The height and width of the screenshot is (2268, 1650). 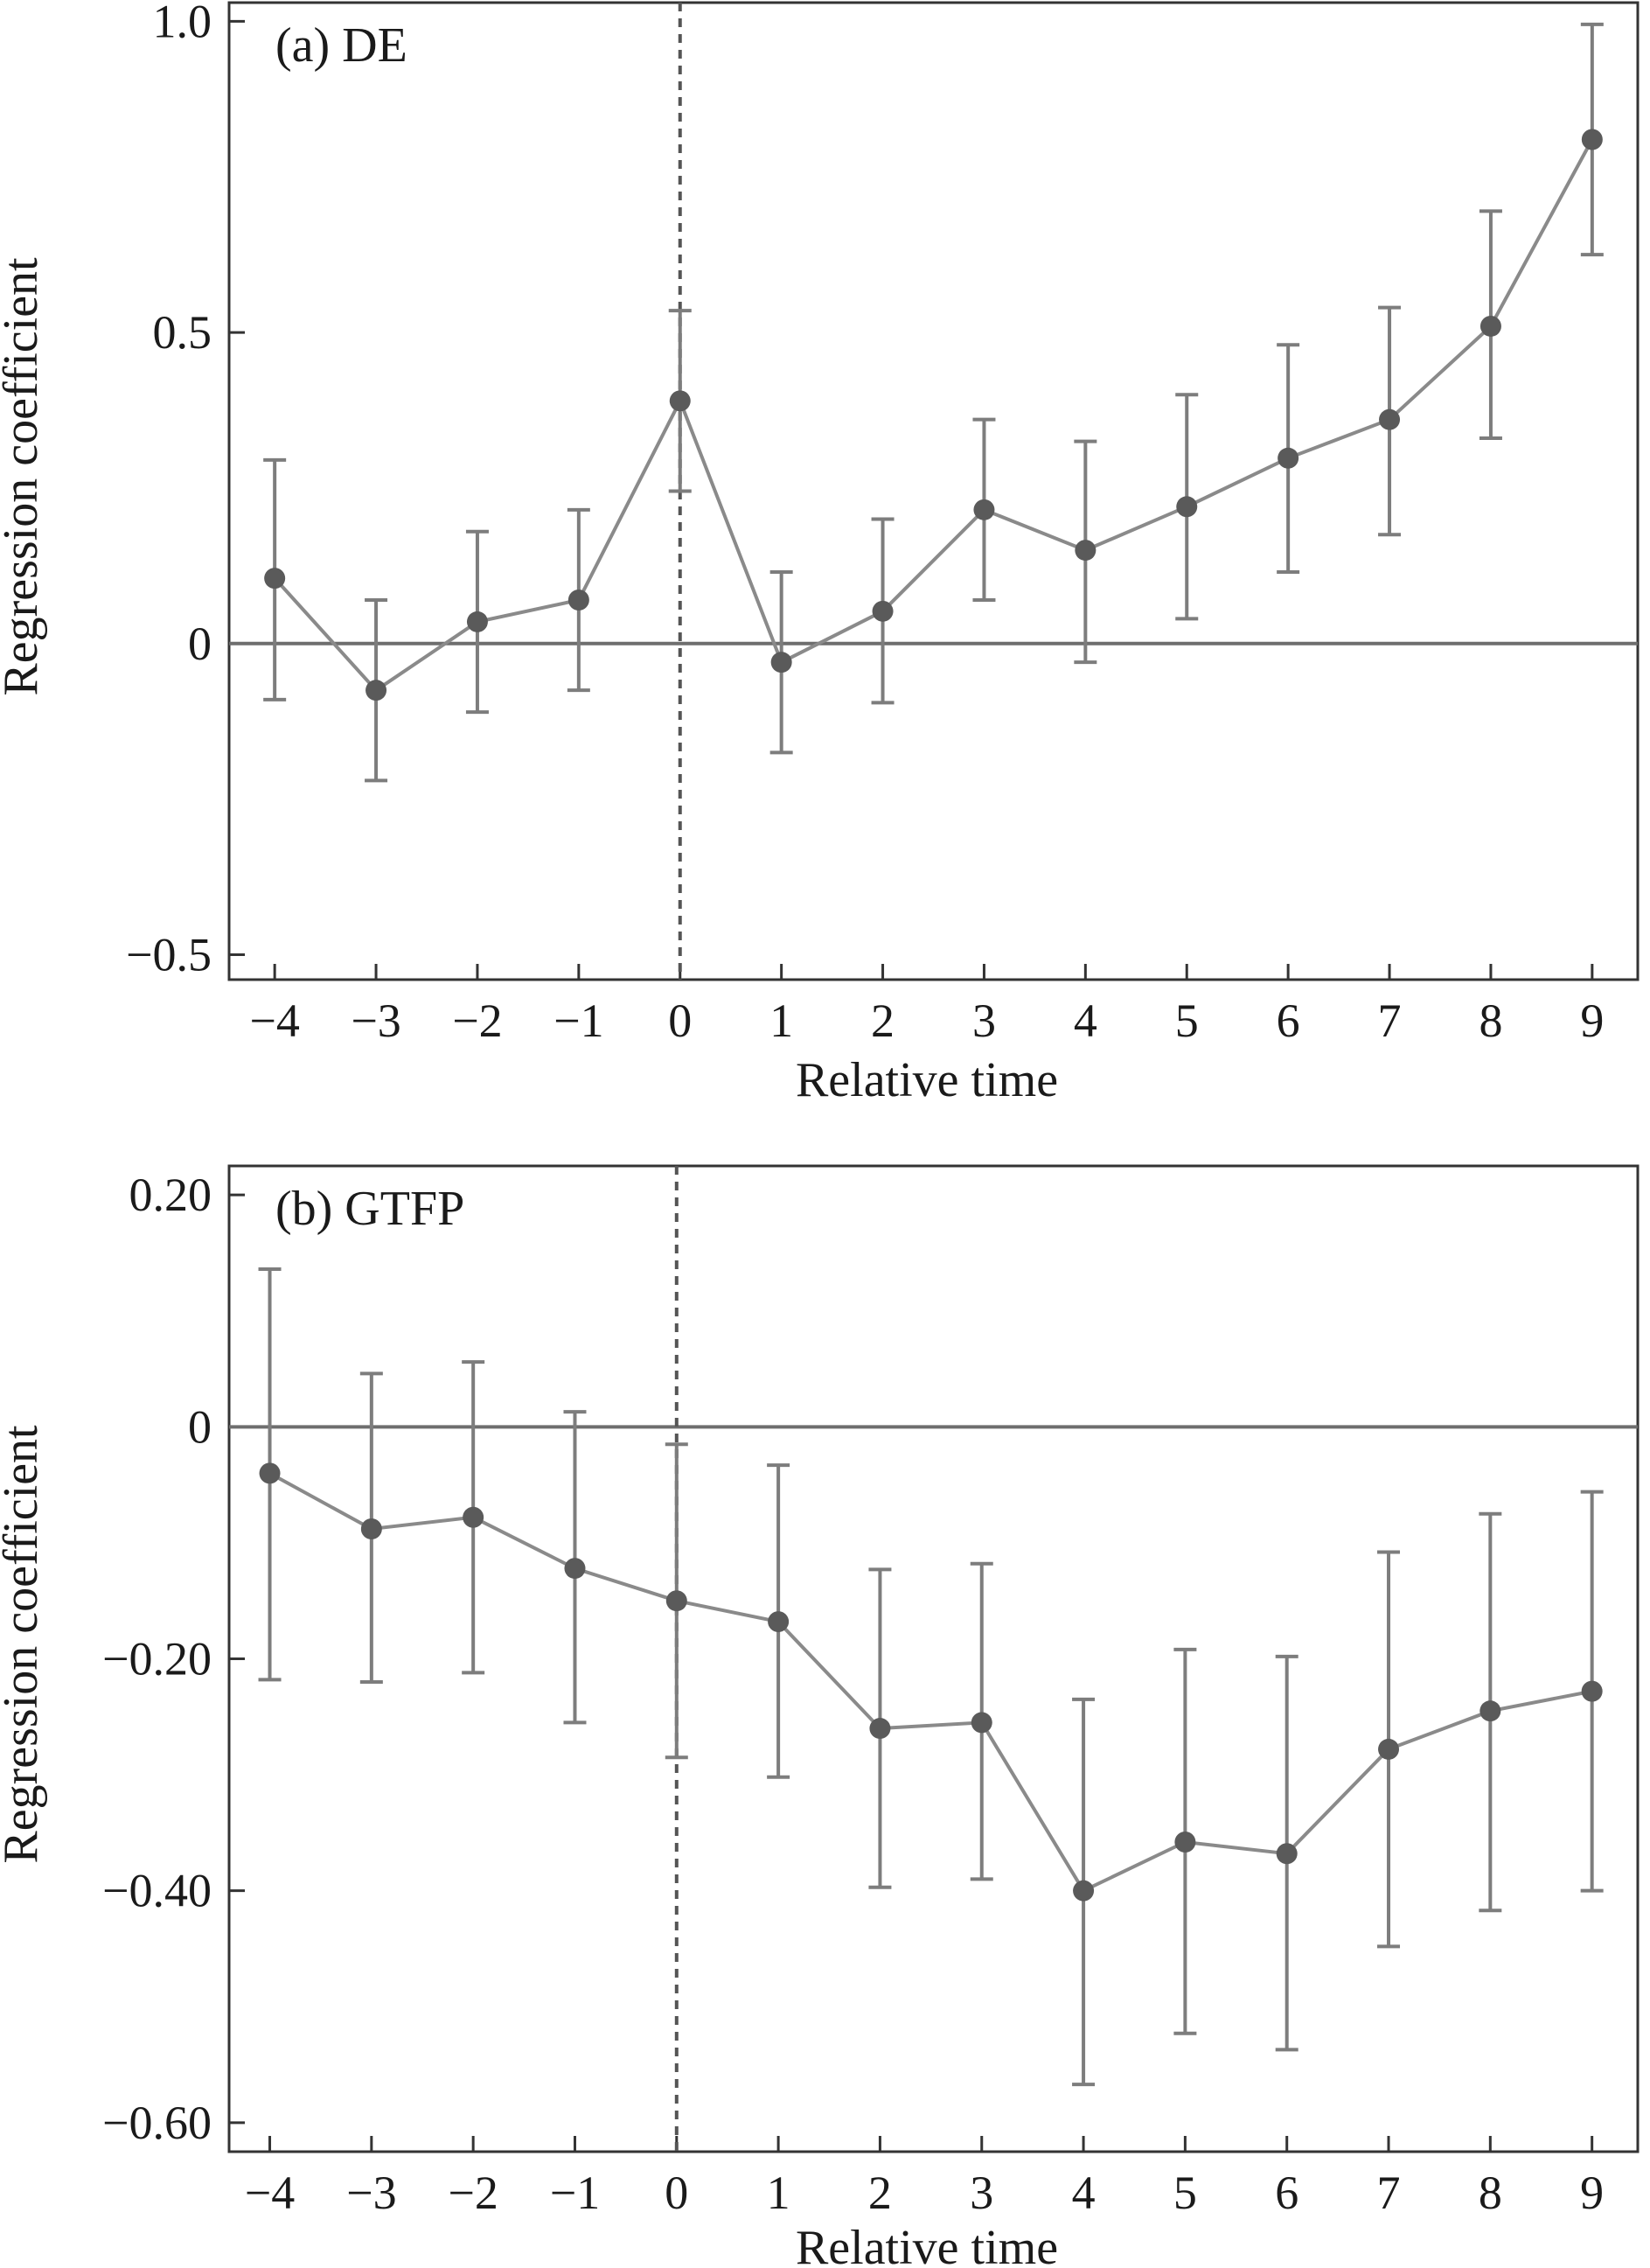 What do you see at coordinates (680, 1021) in the screenshot?
I see `panel-a-x-tick-label: 0` at bounding box center [680, 1021].